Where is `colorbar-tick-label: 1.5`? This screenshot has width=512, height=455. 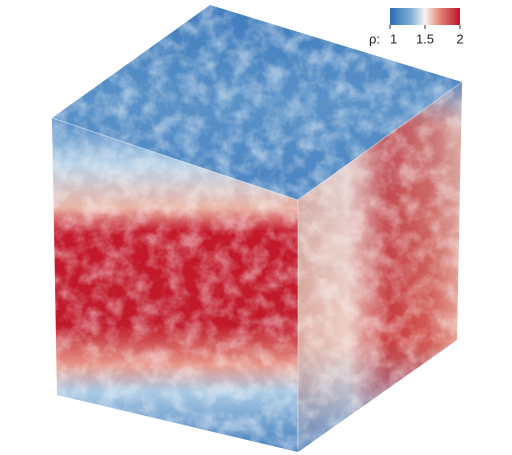
colorbar-tick-label: 1.5 is located at coordinates (425, 38).